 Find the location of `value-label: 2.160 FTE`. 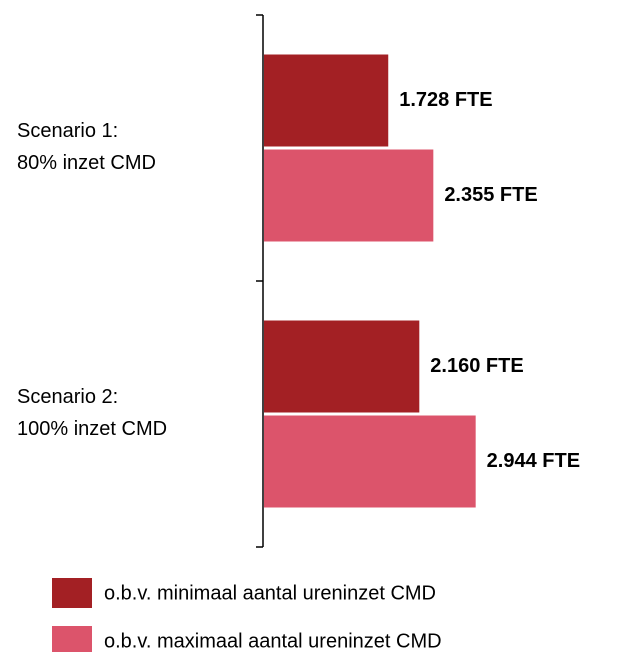

value-label: 2.160 FTE is located at coordinates (476, 366).